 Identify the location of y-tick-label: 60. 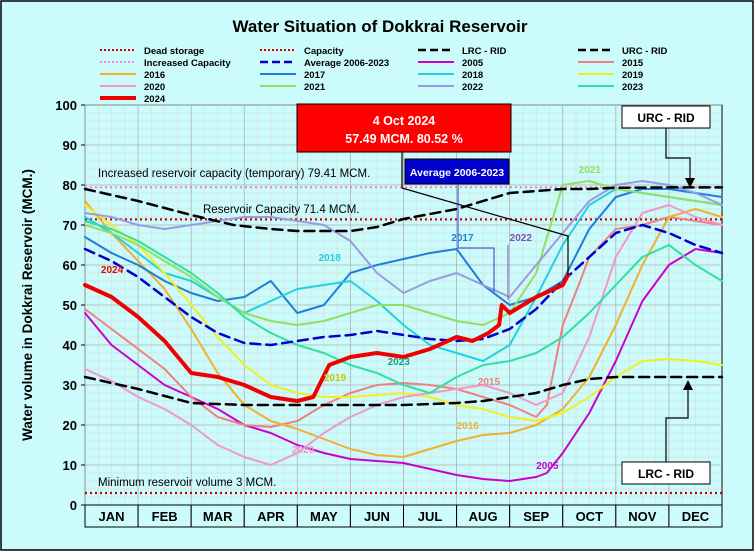
(70, 265).